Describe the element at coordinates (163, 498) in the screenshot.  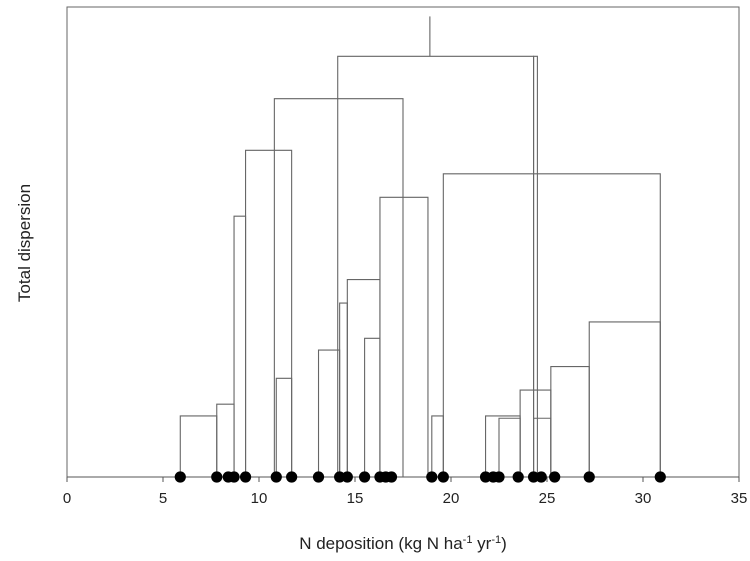
I see `x-tick-label: 5` at that location.